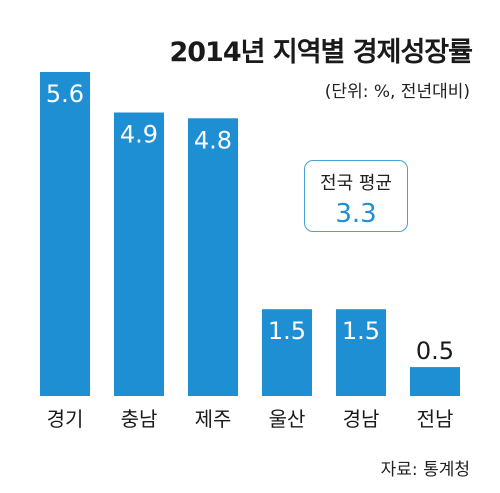  What do you see at coordinates (361, 419) in the screenshot?
I see `category-label-4: 경남` at bounding box center [361, 419].